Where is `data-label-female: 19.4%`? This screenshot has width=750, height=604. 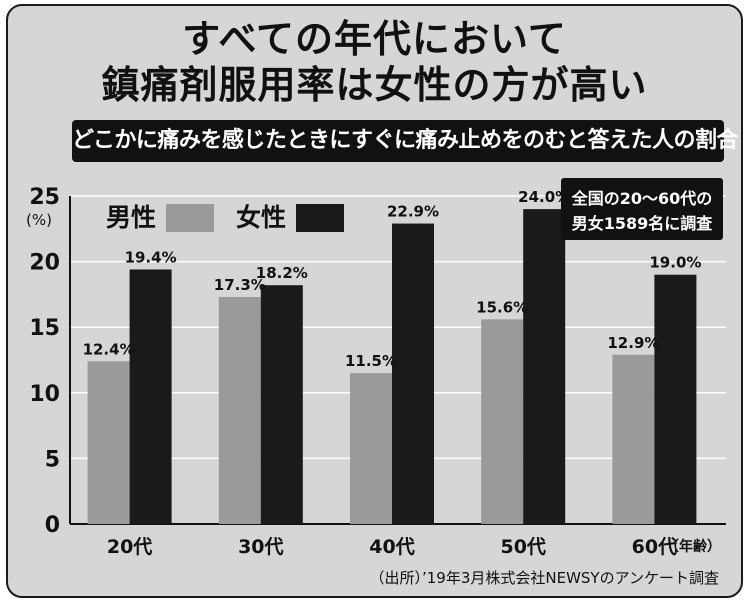 data-label-female: 19.4% is located at coordinates (151, 257).